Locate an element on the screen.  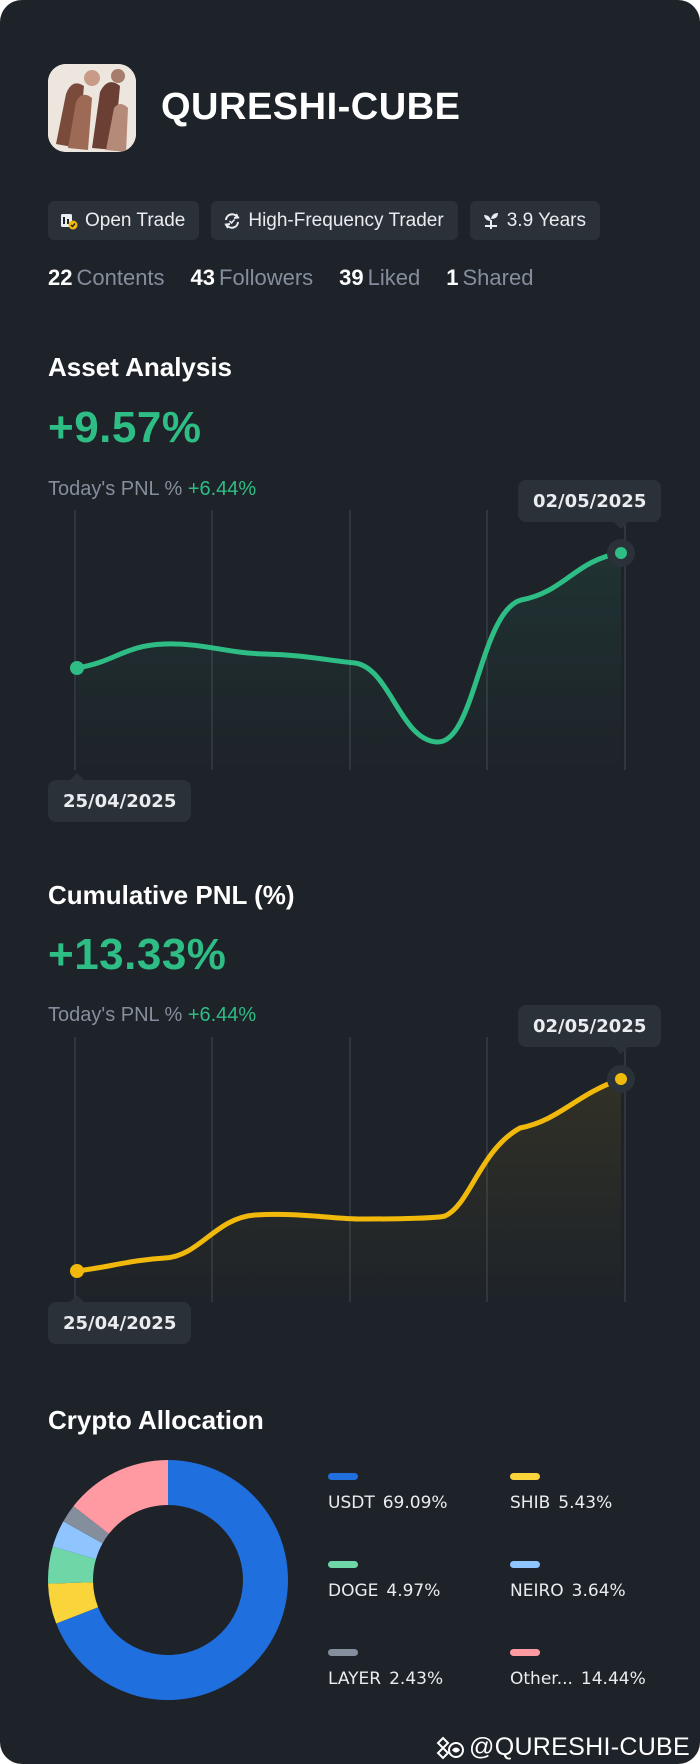
legend-item-other: Other... 14.44% is located at coordinates (578, 1669).